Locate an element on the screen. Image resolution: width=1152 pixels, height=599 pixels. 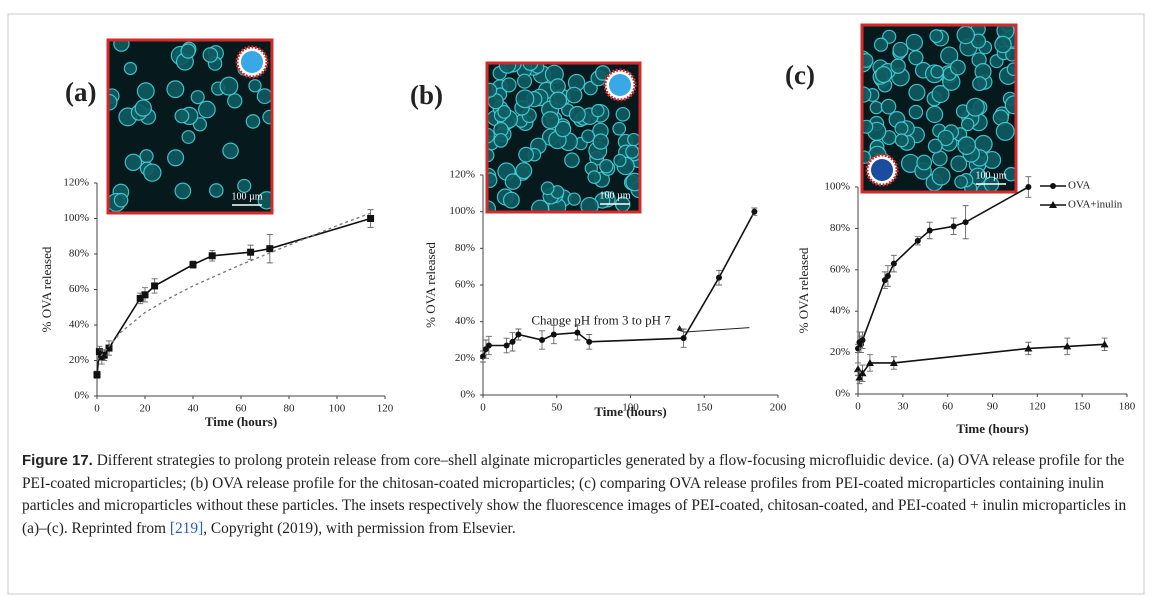
annotation: Change pH from 3 to pH 7 is located at coordinates (601, 320).